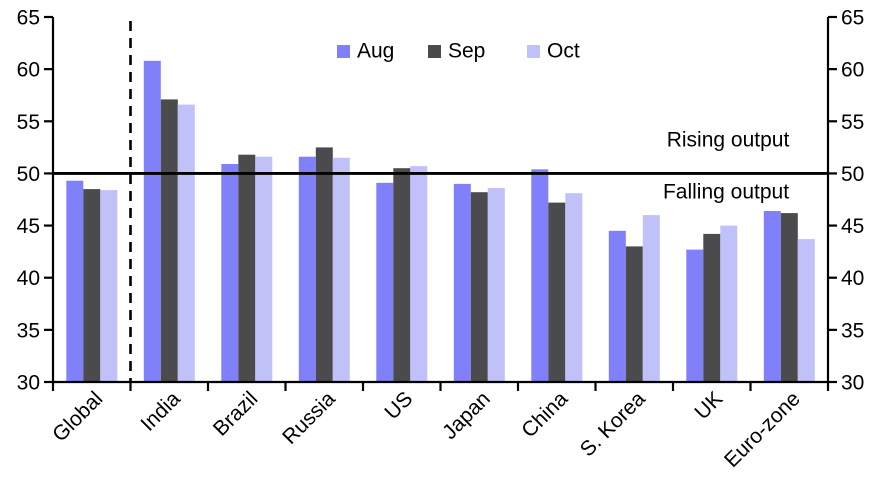  I want to click on bar-sep-india, so click(169, 241).